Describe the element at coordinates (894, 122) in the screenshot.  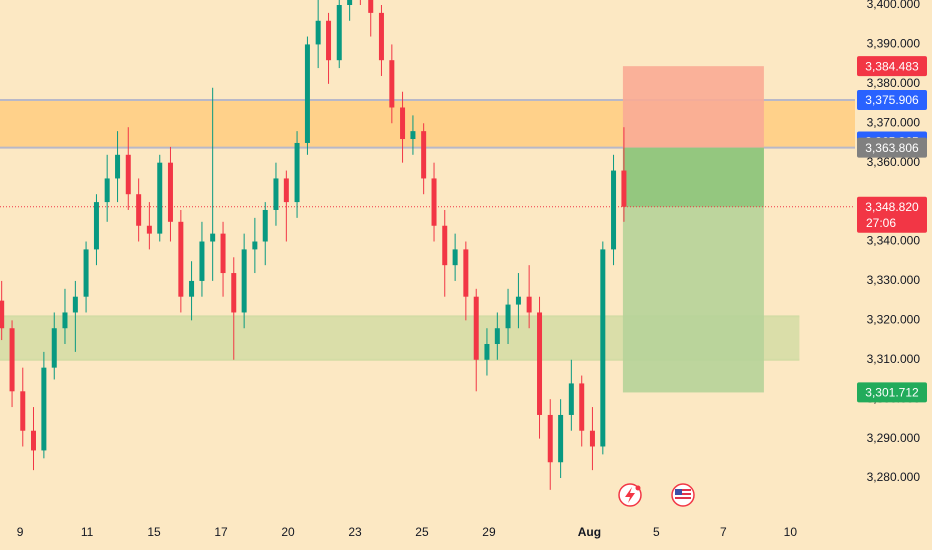
I see `y-tick-label: 3,370.000` at that location.